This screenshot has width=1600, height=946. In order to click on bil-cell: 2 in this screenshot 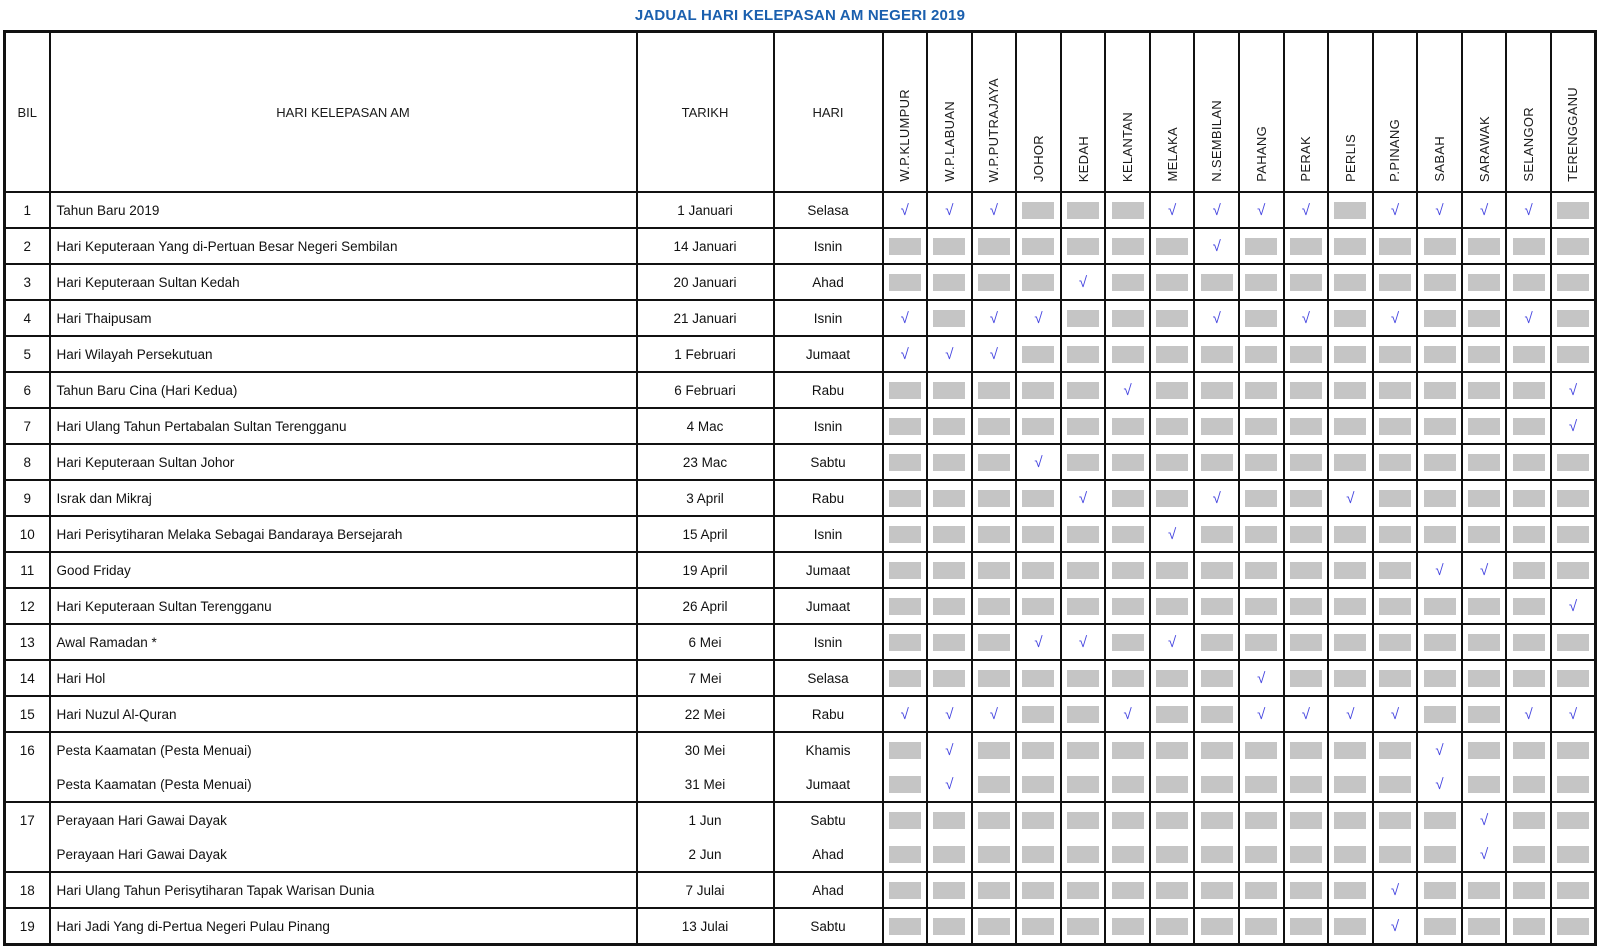, I will do `click(27, 246)`.